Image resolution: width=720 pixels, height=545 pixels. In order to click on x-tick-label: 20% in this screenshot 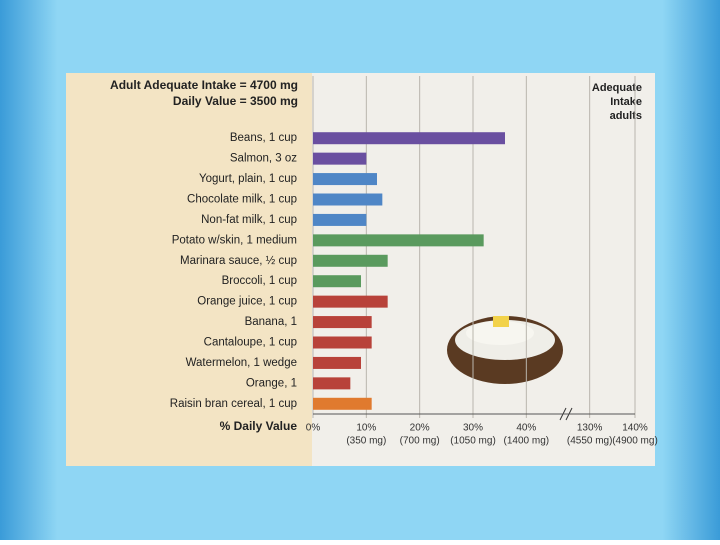, I will do `click(420, 428)`.